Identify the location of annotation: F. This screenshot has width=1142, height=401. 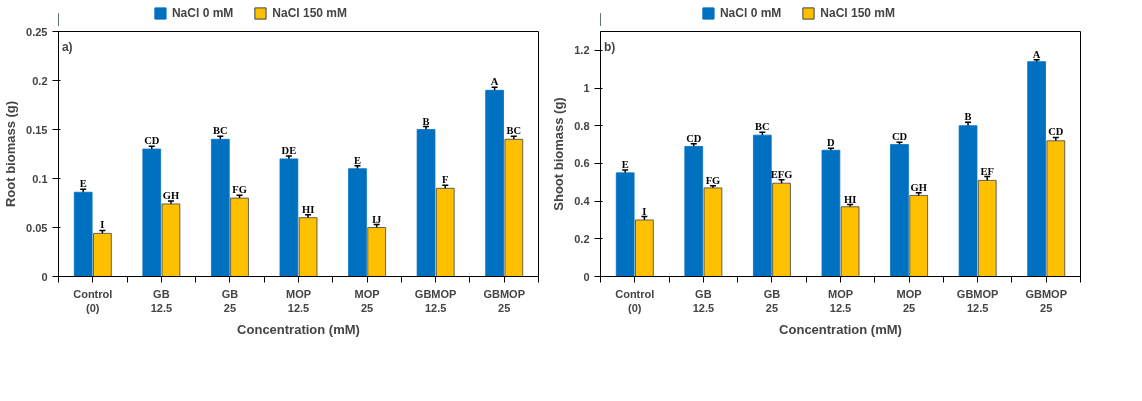
(445, 180).